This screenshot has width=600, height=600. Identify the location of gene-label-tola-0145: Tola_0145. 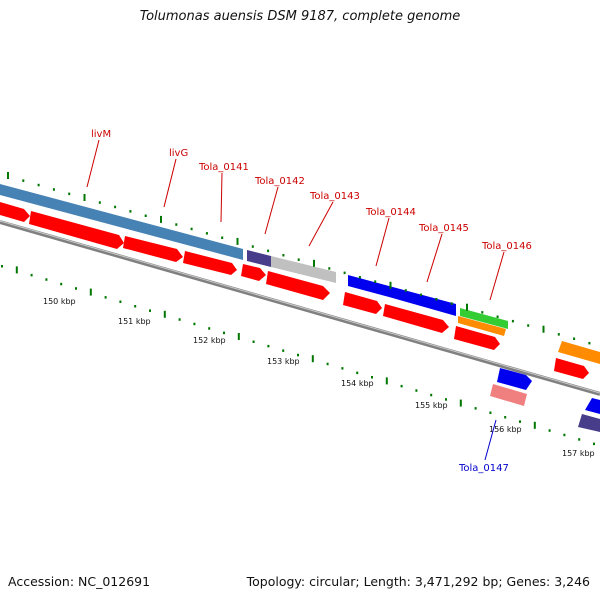
(443, 228).